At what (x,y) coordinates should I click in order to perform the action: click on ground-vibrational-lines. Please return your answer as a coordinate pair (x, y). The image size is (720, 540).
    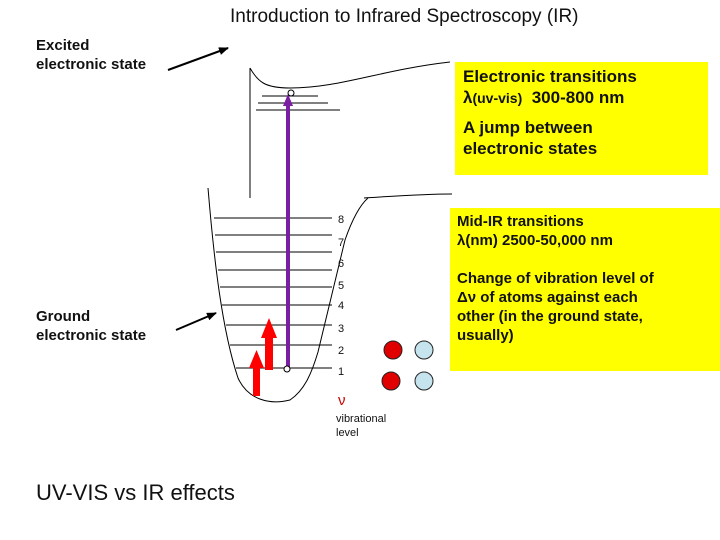
    Looking at the image, I should click on (273, 293).